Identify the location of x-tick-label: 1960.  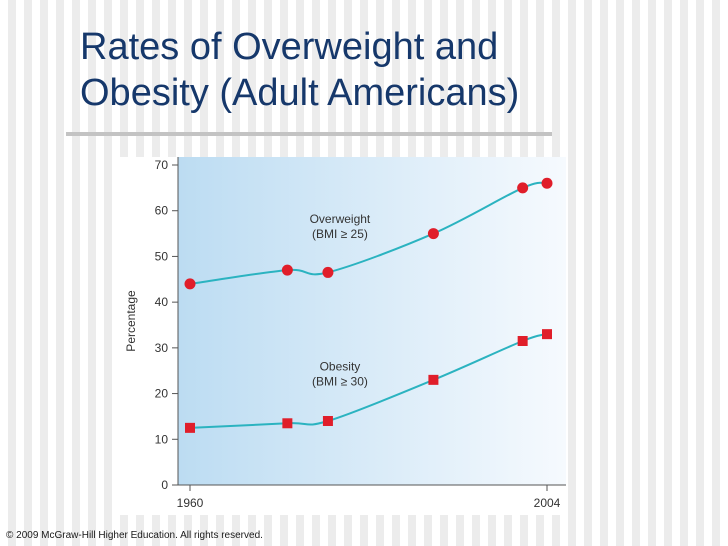
(190, 503).